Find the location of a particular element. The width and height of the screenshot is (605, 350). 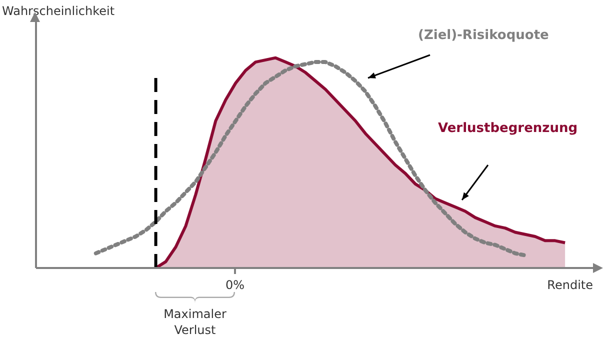

text: Verlustbegrenzung is located at coordinates (508, 128).